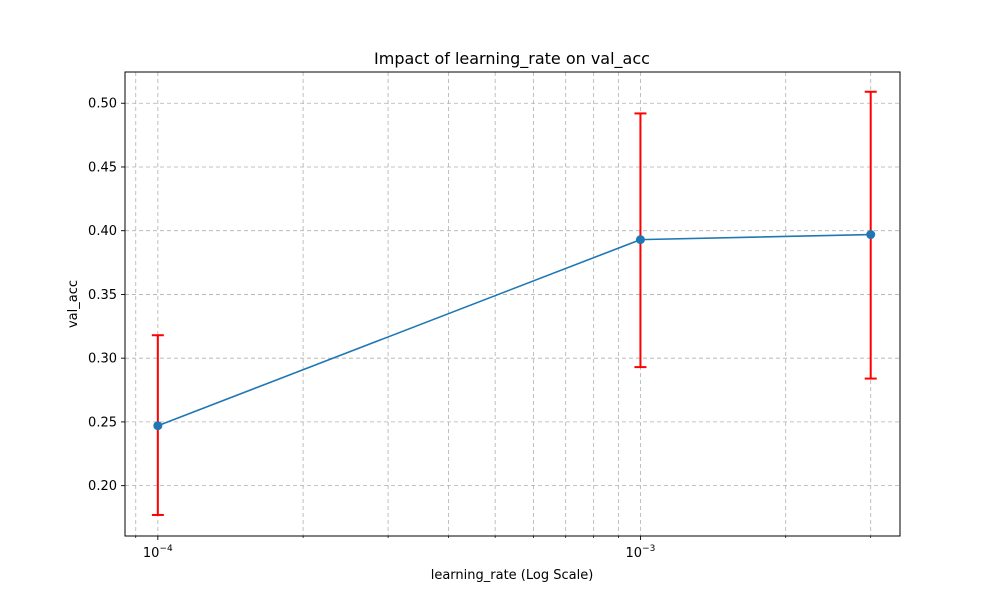  I want to click on y-tick-label: 0.25, so click(102, 422).